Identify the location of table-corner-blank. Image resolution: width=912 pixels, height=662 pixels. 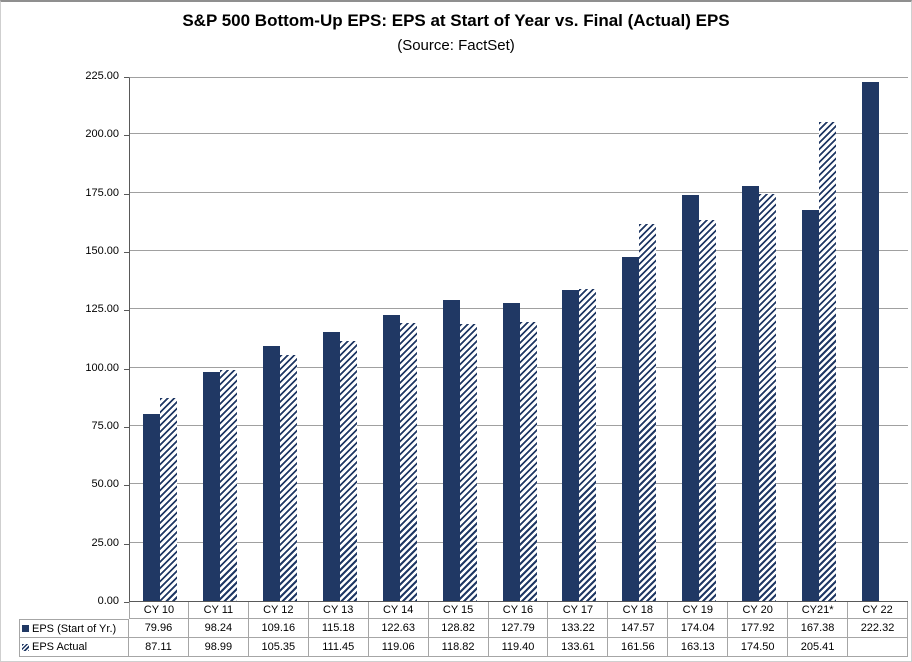
(74, 610).